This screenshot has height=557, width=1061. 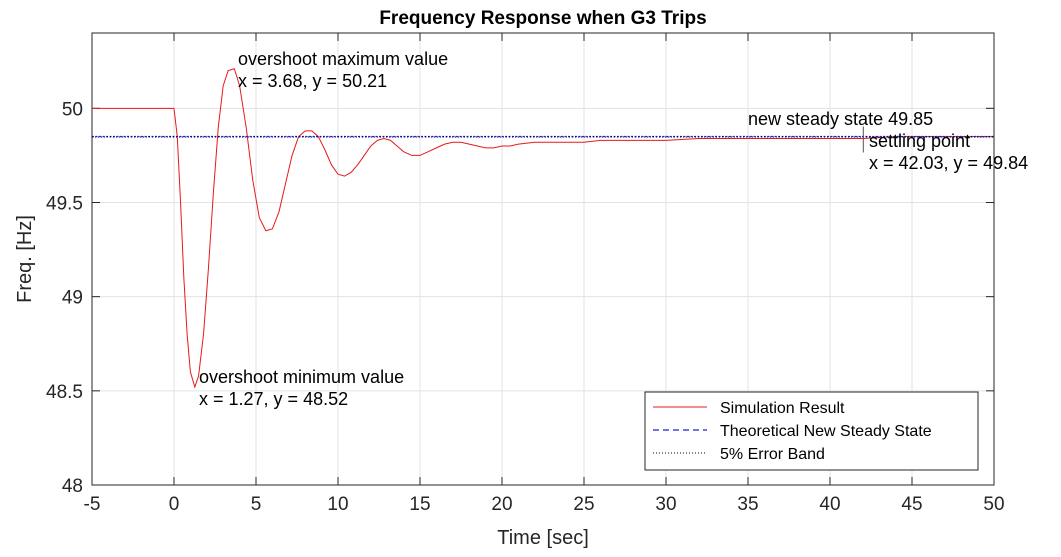 What do you see at coordinates (772, 454) in the screenshot?
I see `legend-label: 5% Error Band` at bounding box center [772, 454].